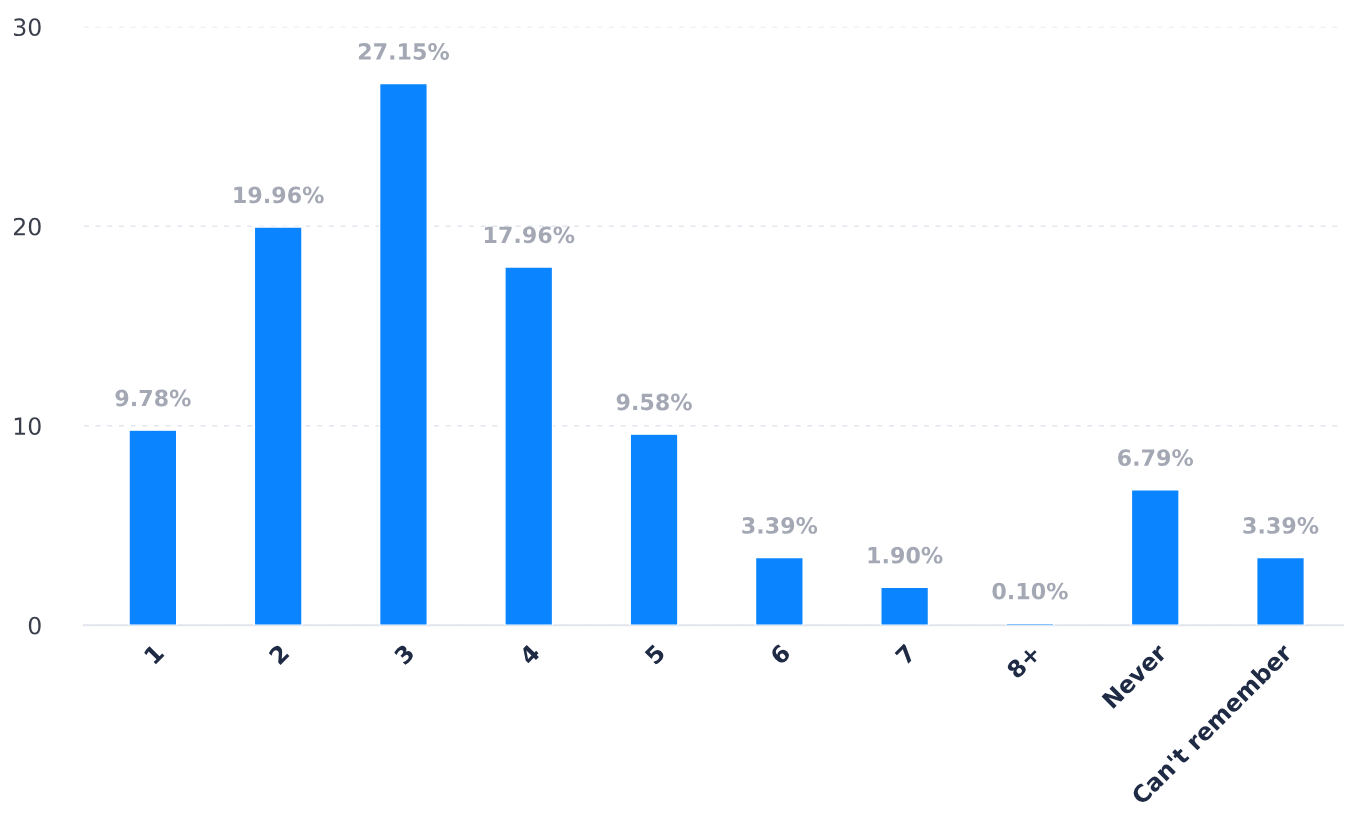  I want to click on x-tick-label: 5, so click(655, 654).